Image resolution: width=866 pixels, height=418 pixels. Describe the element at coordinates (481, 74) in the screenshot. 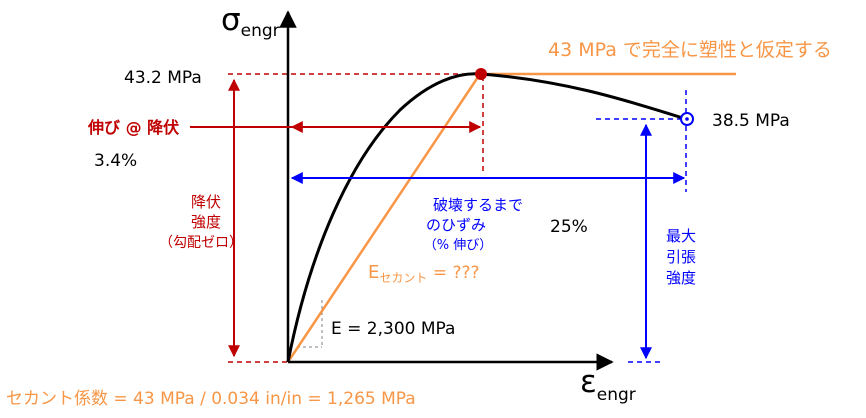

I see `peak-marker` at that location.